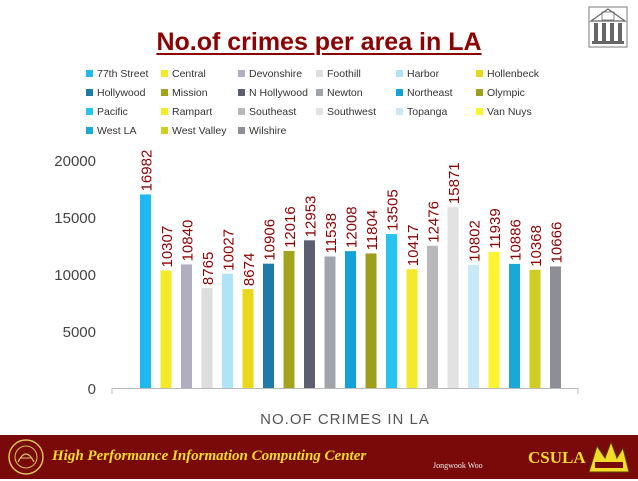 This screenshot has height=481, width=638. Describe the element at coordinates (290, 227) in the screenshot. I see `data-label: 12016` at that location.